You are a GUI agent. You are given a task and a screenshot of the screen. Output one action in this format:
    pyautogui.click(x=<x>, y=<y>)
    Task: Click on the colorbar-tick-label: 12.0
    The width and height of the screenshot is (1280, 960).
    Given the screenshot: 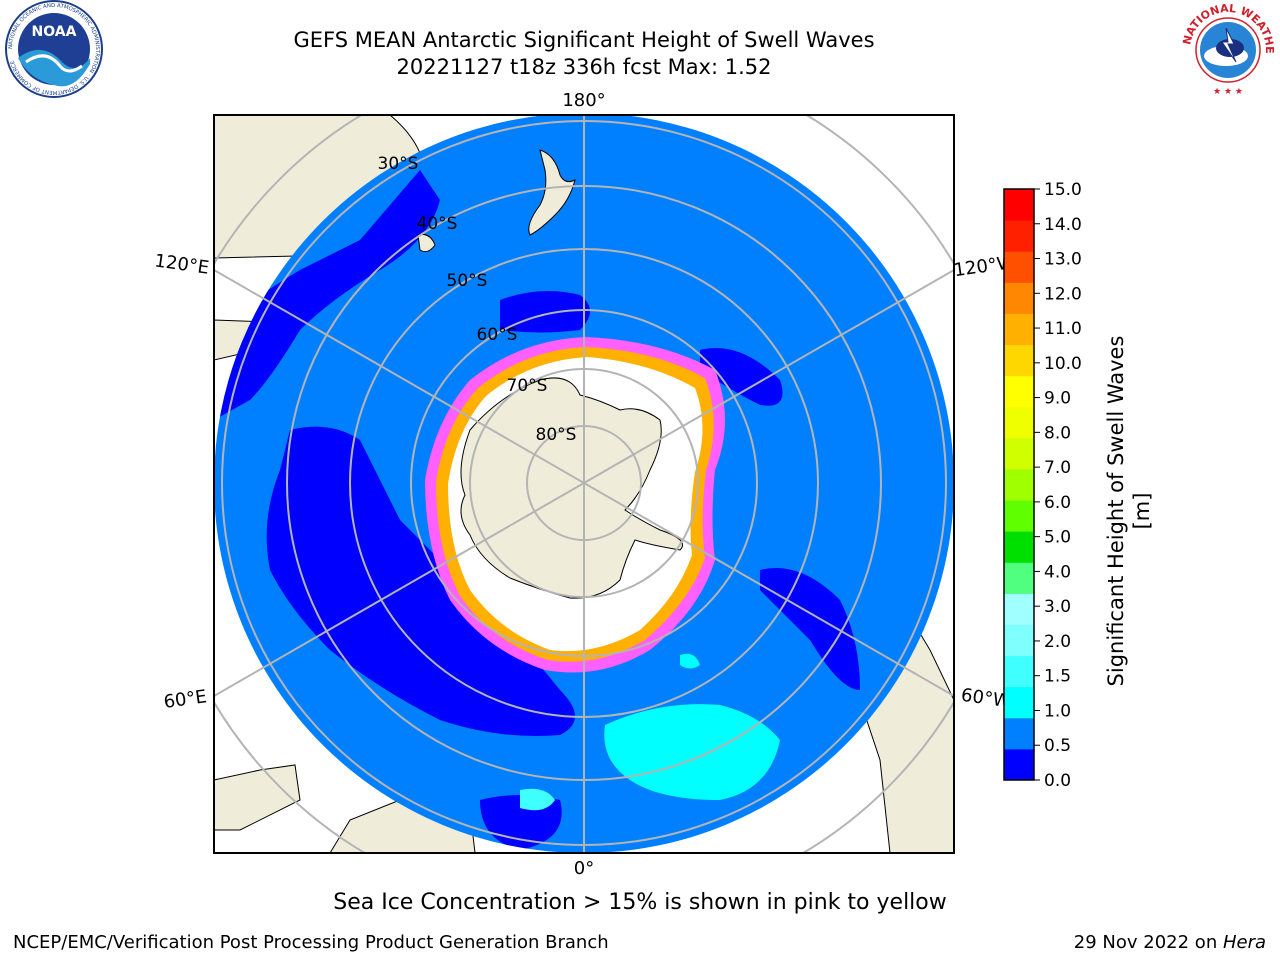 What is the action you would take?
    pyautogui.click(x=1063, y=294)
    